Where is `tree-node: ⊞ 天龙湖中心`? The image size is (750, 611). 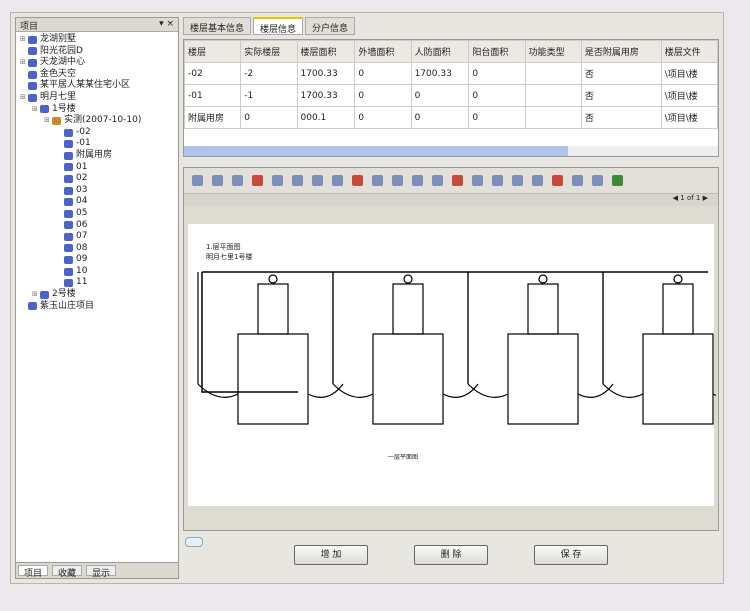 tree-node: ⊞ 天龙湖中心 is located at coordinates (97, 63).